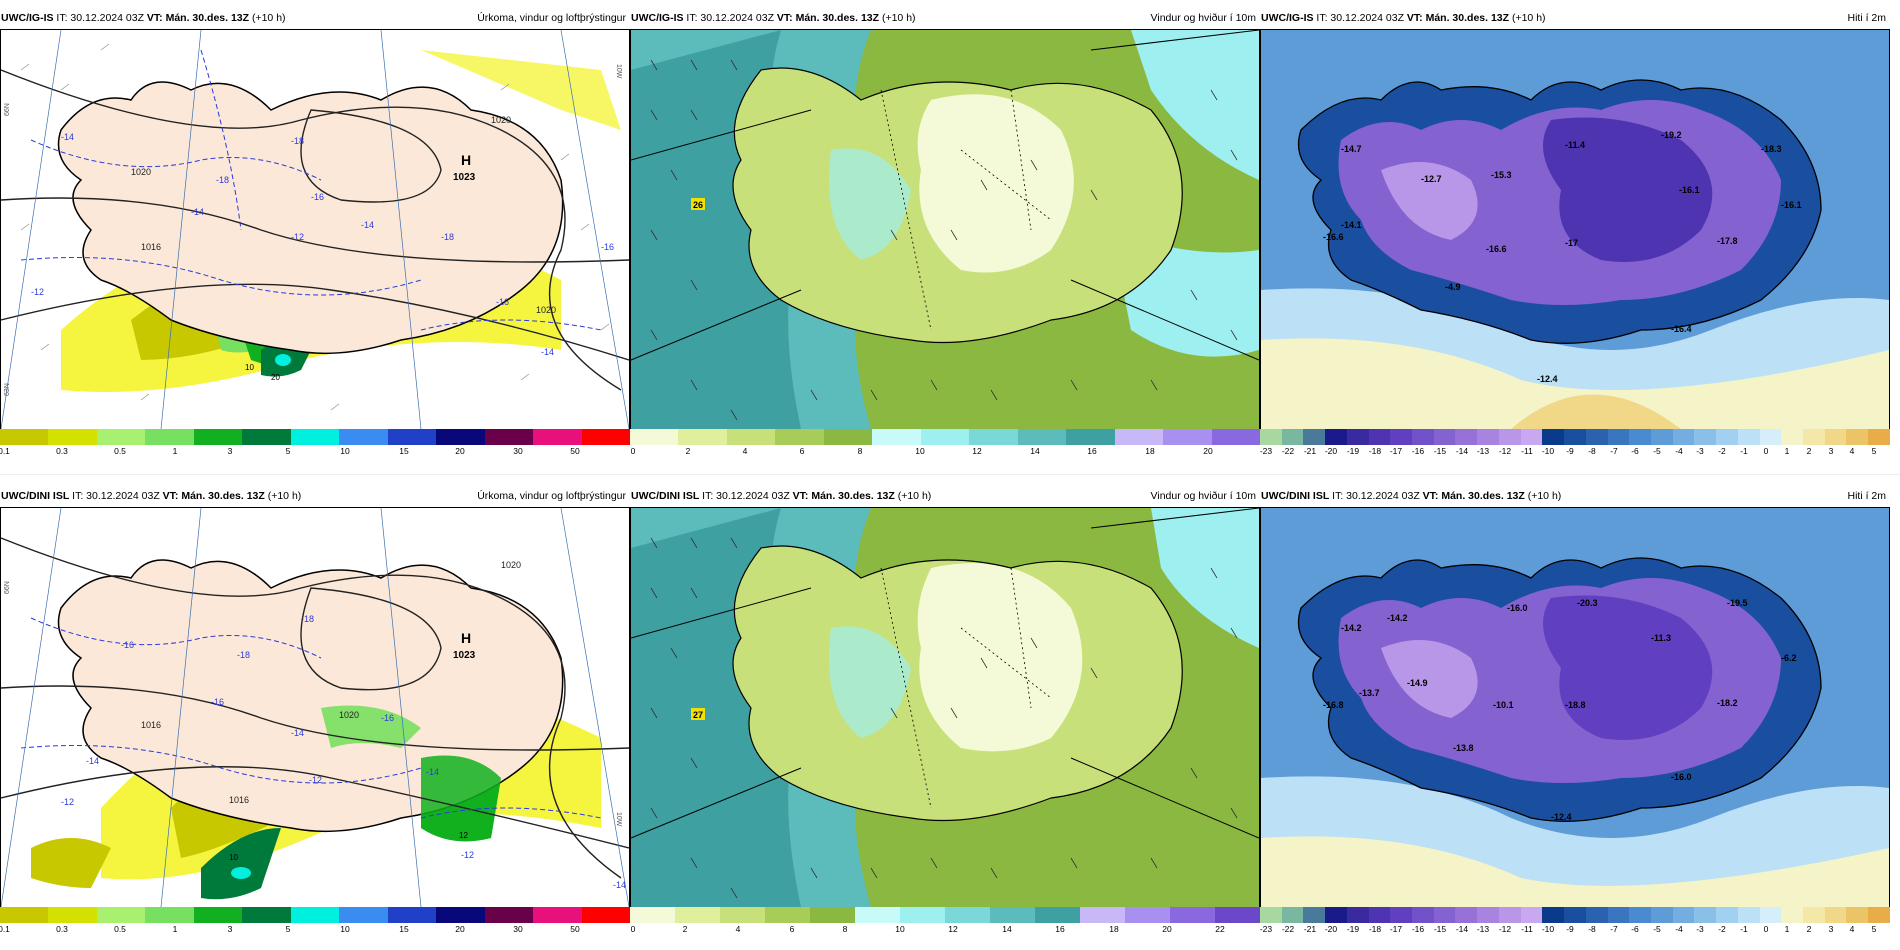 The height and width of the screenshot is (950, 1900). What do you see at coordinates (345, 929) in the screenshot?
I see `tick-label: 10` at bounding box center [345, 929].